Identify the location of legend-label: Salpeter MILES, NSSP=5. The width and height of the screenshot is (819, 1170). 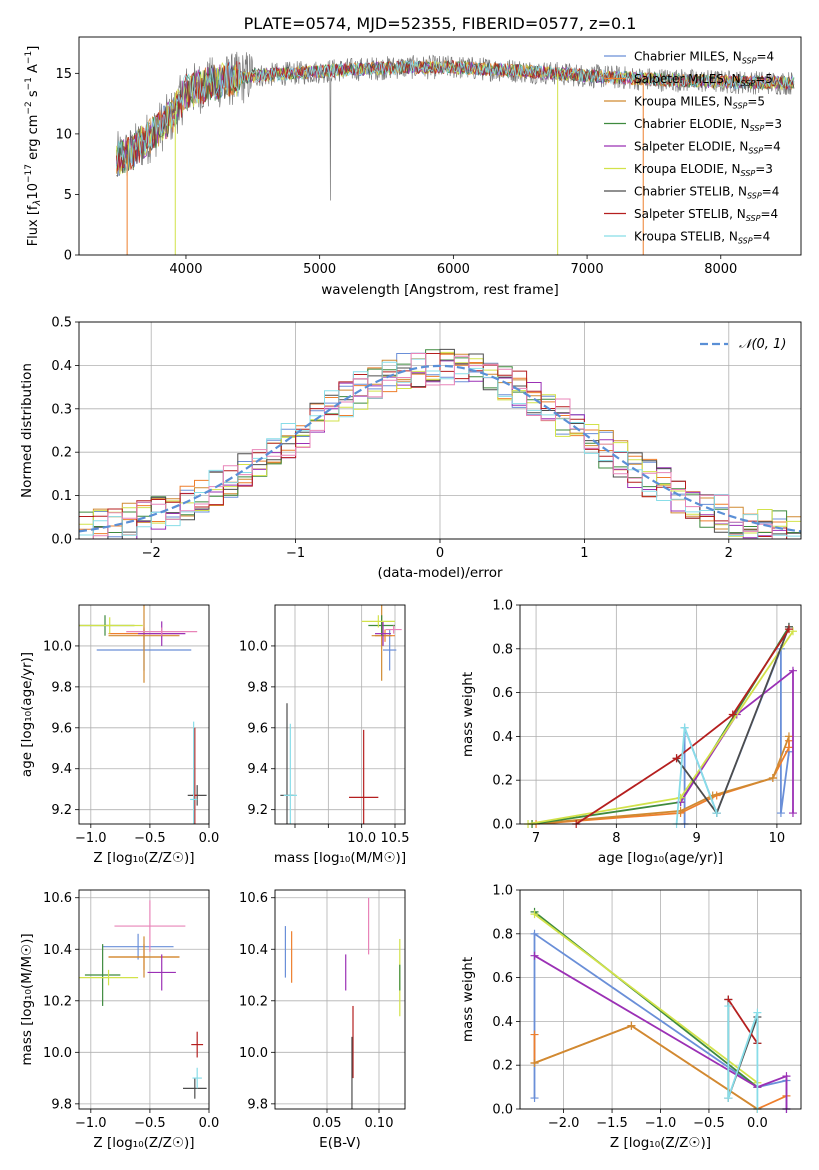
(703, 80).